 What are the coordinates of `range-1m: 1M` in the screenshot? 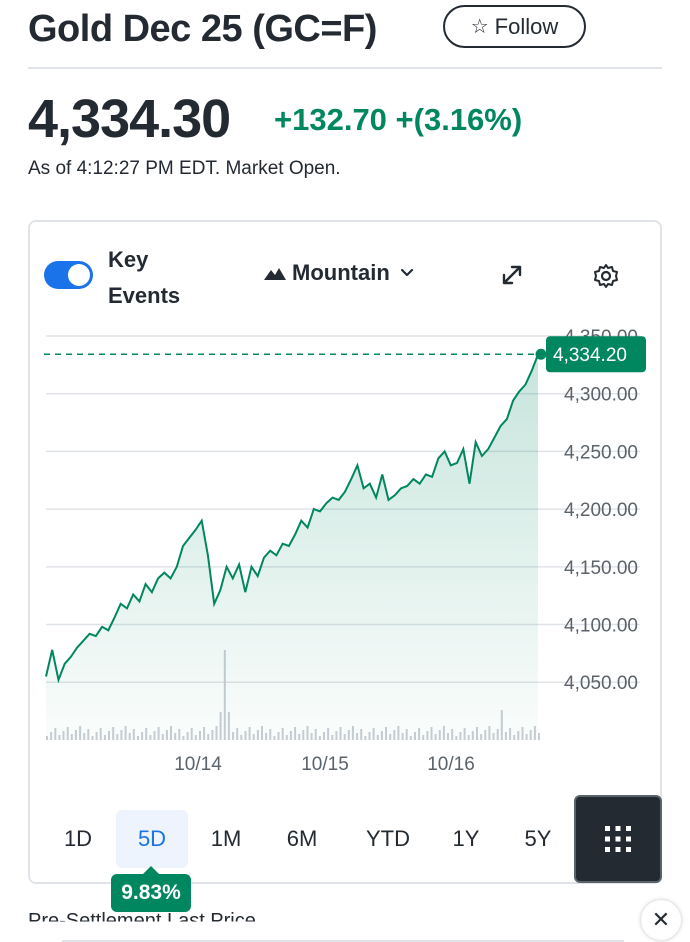 It's located at (226, 838).